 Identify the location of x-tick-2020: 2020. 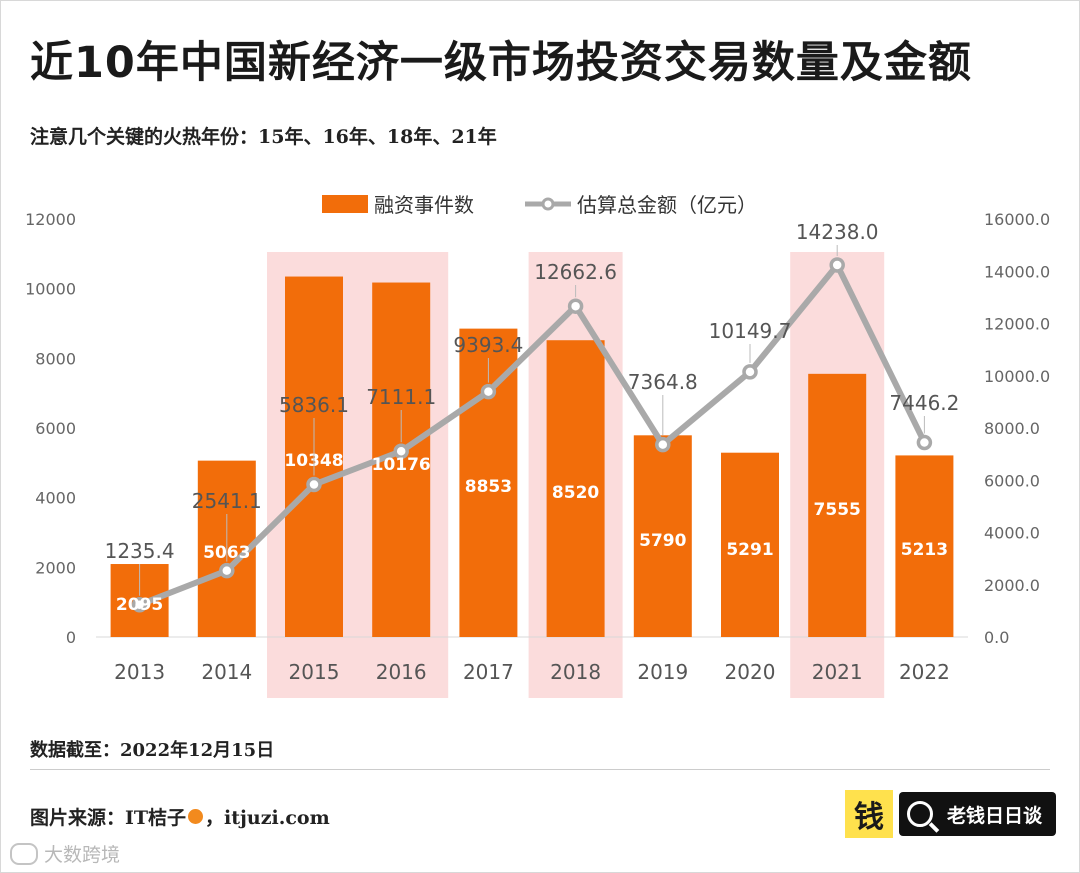
(750, 672).